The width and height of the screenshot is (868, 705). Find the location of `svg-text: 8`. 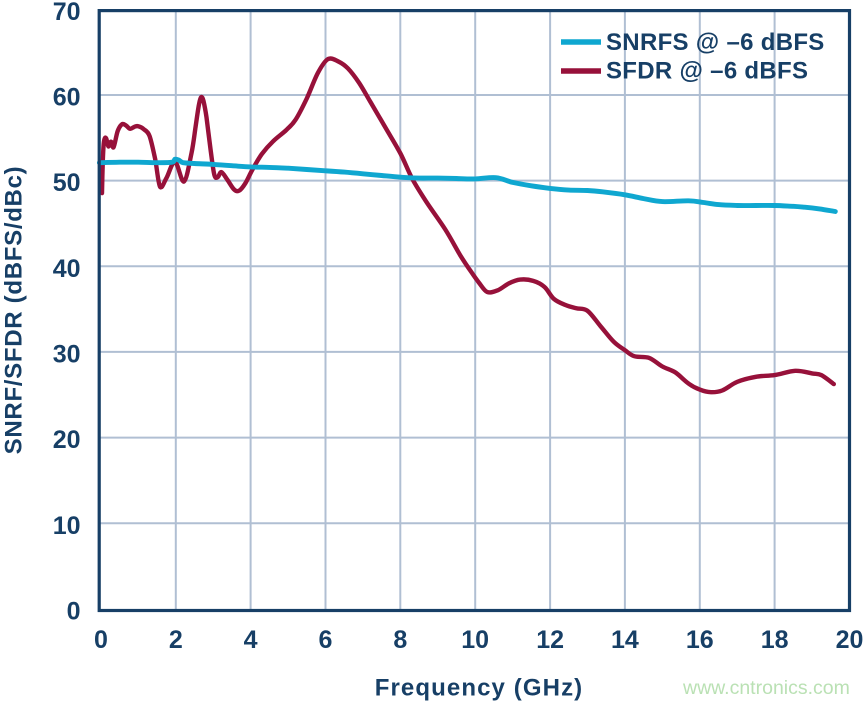

svg-text: 8 is located at coordinates (400, 640).